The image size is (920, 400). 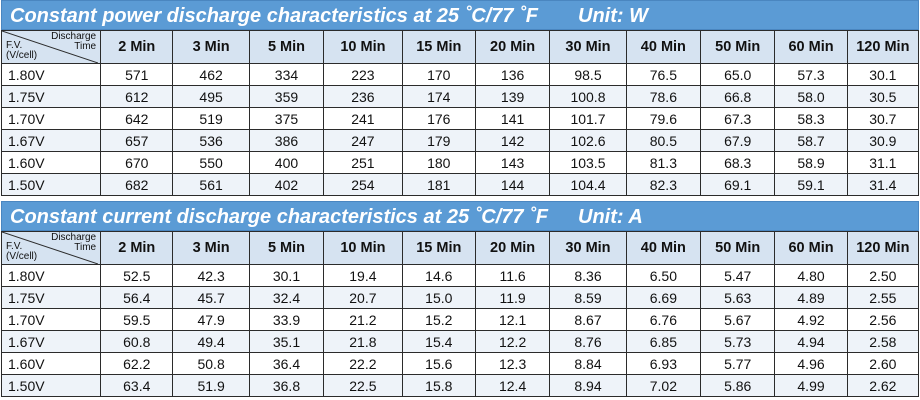 What do you see at coordinates (738, 319) in the screenshot?
I see `value-cell: 5.67` at bounding box center [738, 319].